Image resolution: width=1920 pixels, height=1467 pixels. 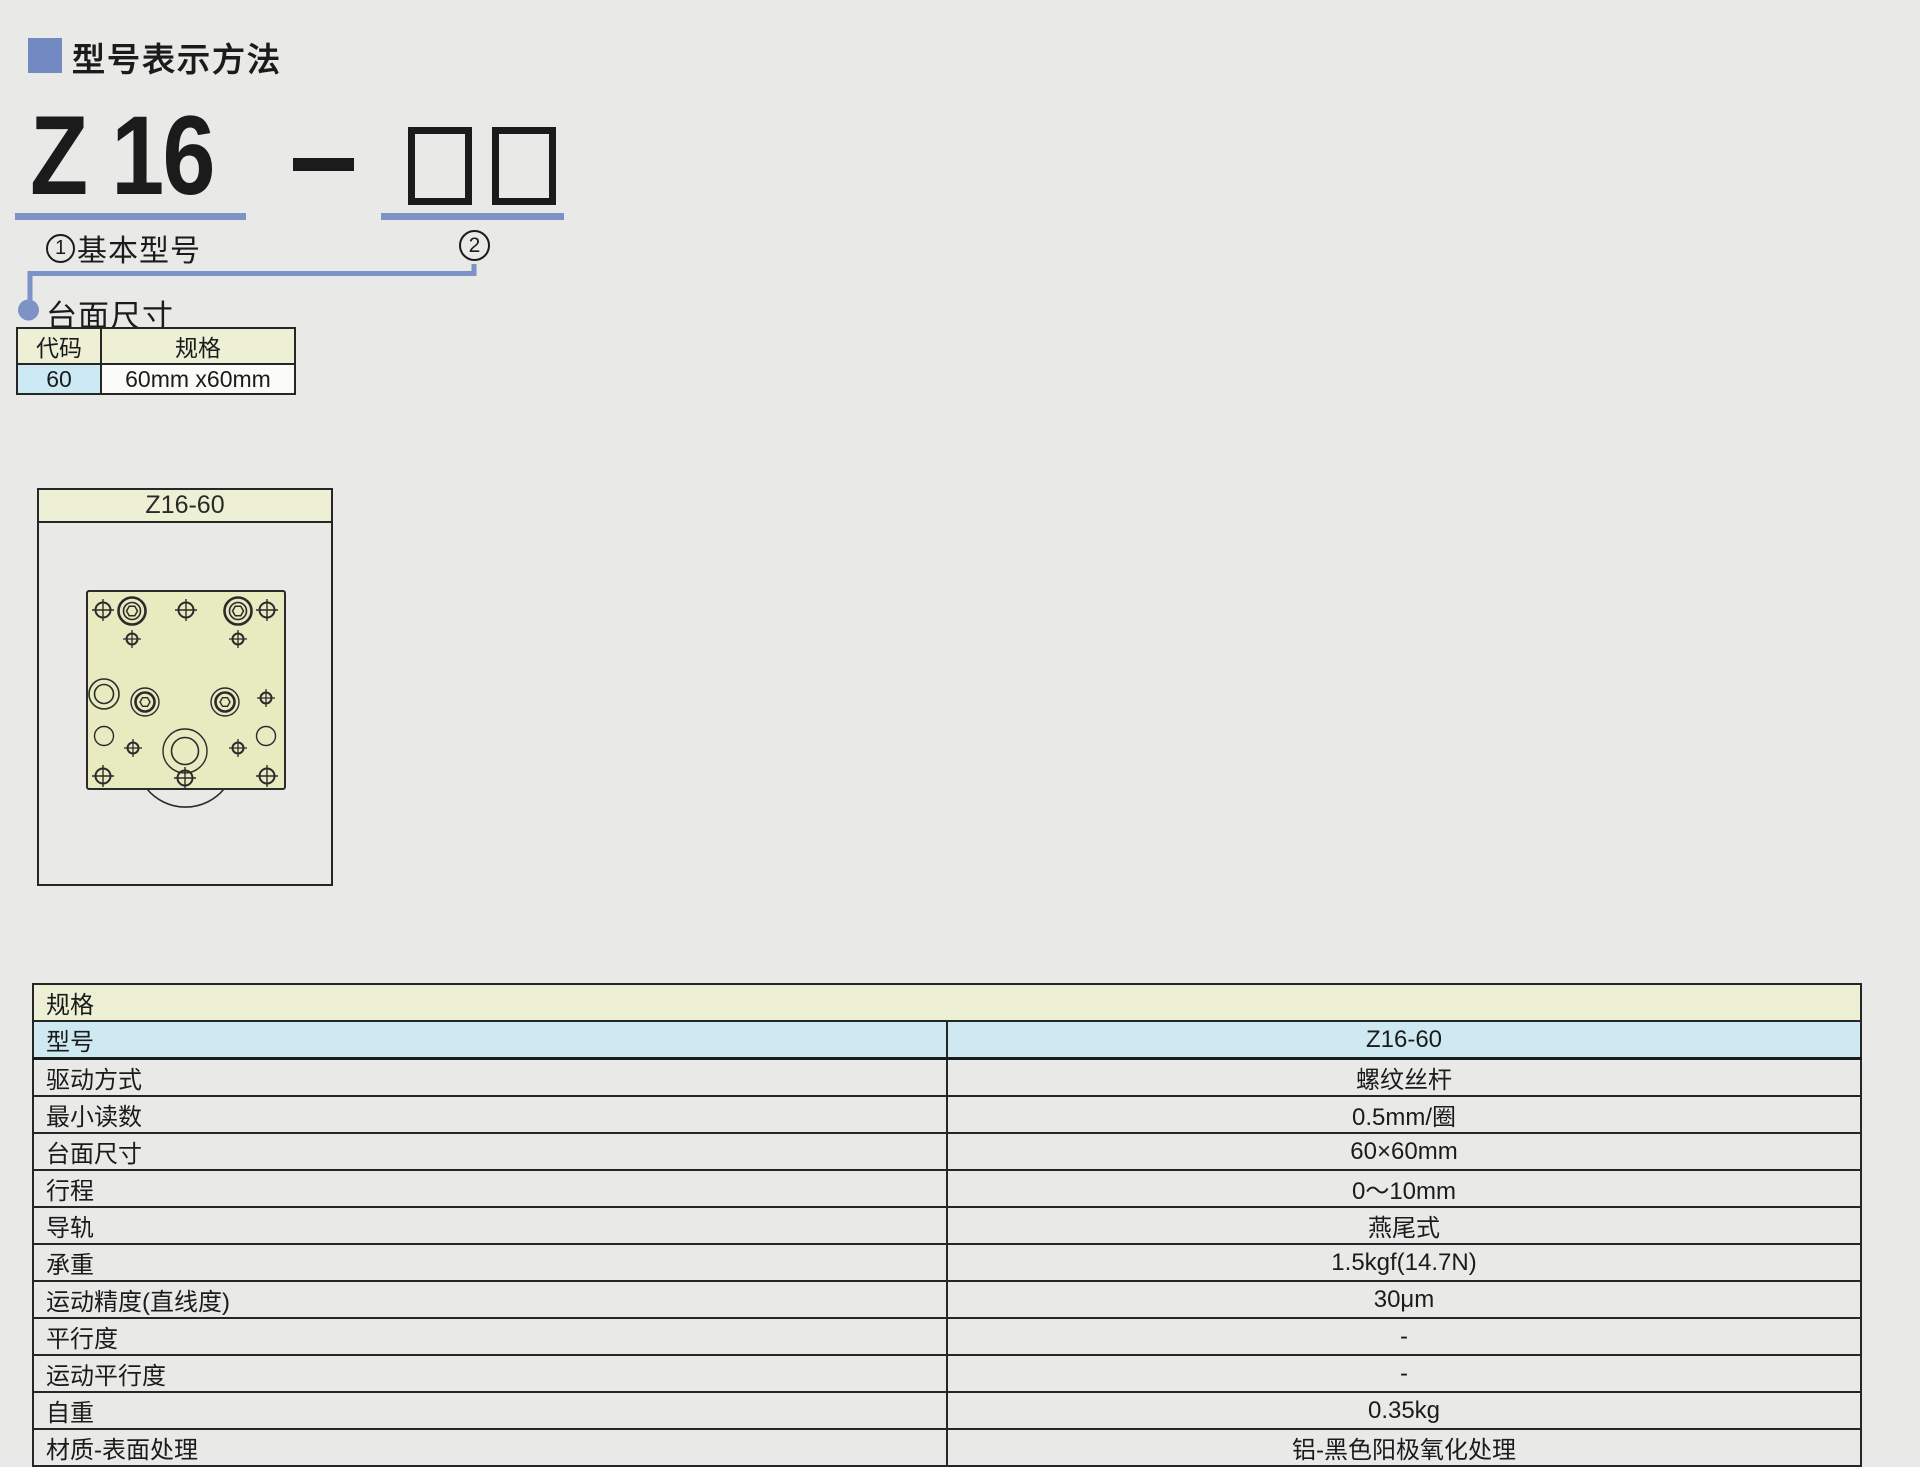 I want to click on spec-value: 30μm, so click(x=1404, y=1299).